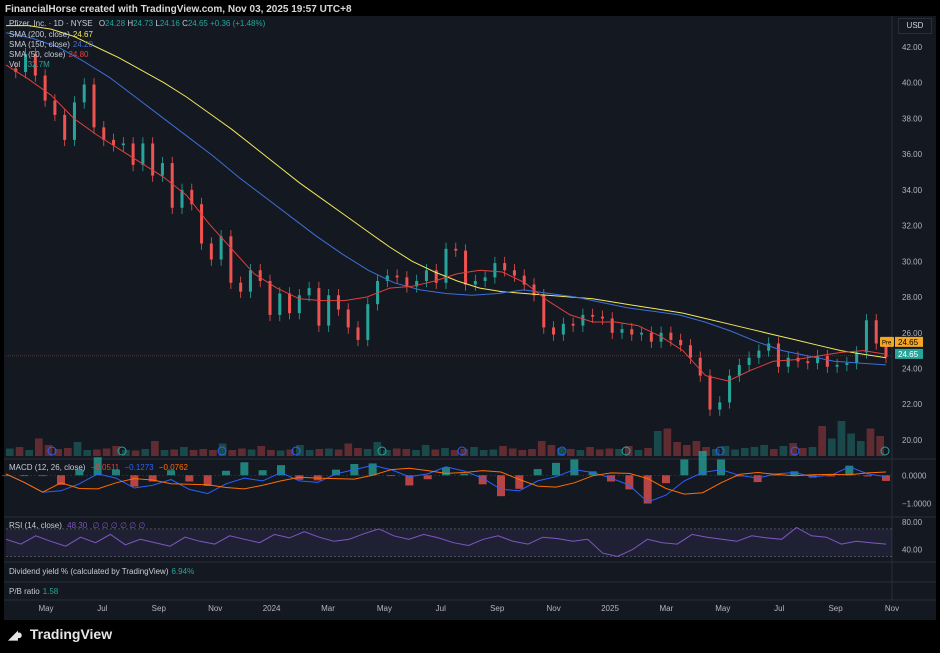 The width and height of the screenshot is (940, 653). Describe the element at coordinates (78, 54) in the screenshot. I see `sma50-value: 24.80` at that location.